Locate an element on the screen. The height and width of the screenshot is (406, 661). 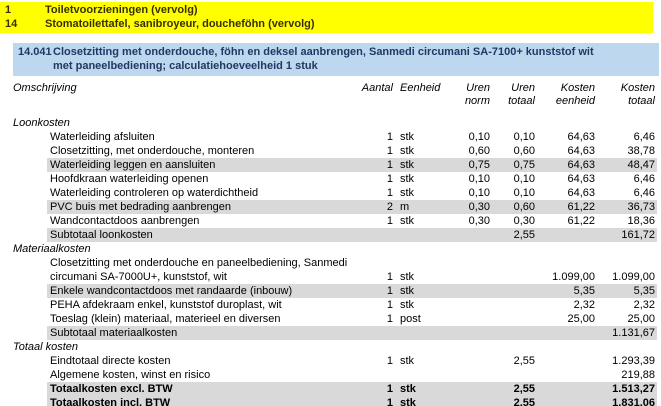
cell-kosten-totaal: 6,46 is located at coordinates (644, 193).